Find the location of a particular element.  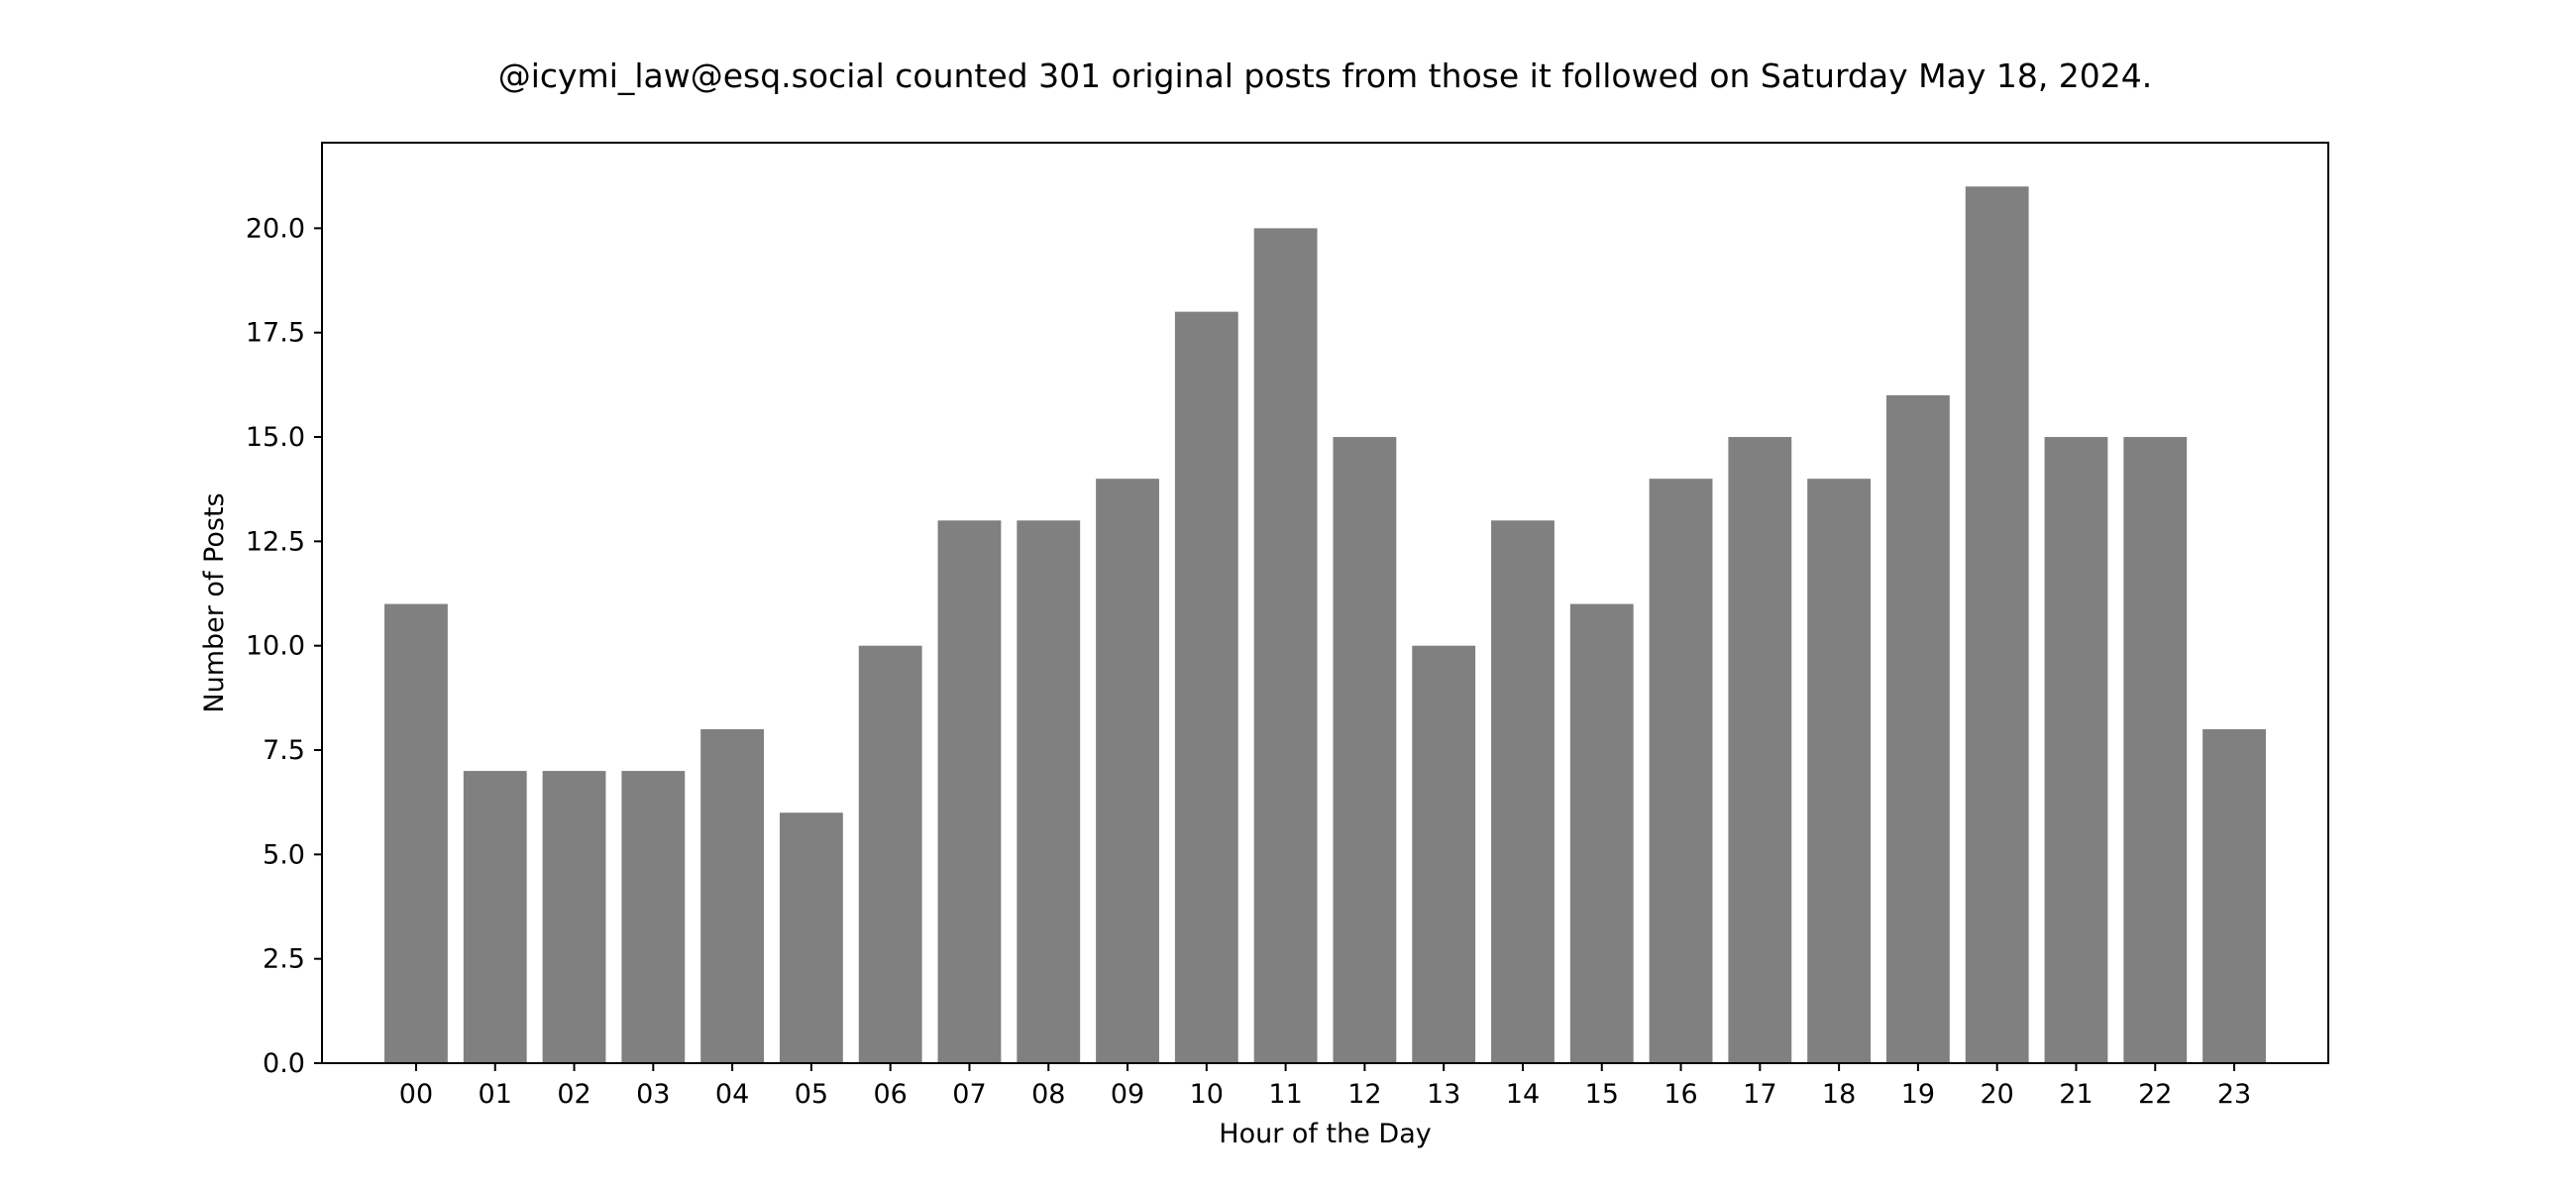

x-tick-label: 10 is located at coordinates (1207, 1094).